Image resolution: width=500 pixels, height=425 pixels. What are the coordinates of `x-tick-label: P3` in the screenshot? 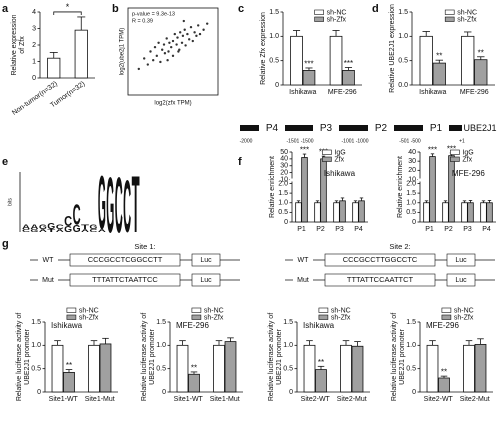 It's located at (467, 229).